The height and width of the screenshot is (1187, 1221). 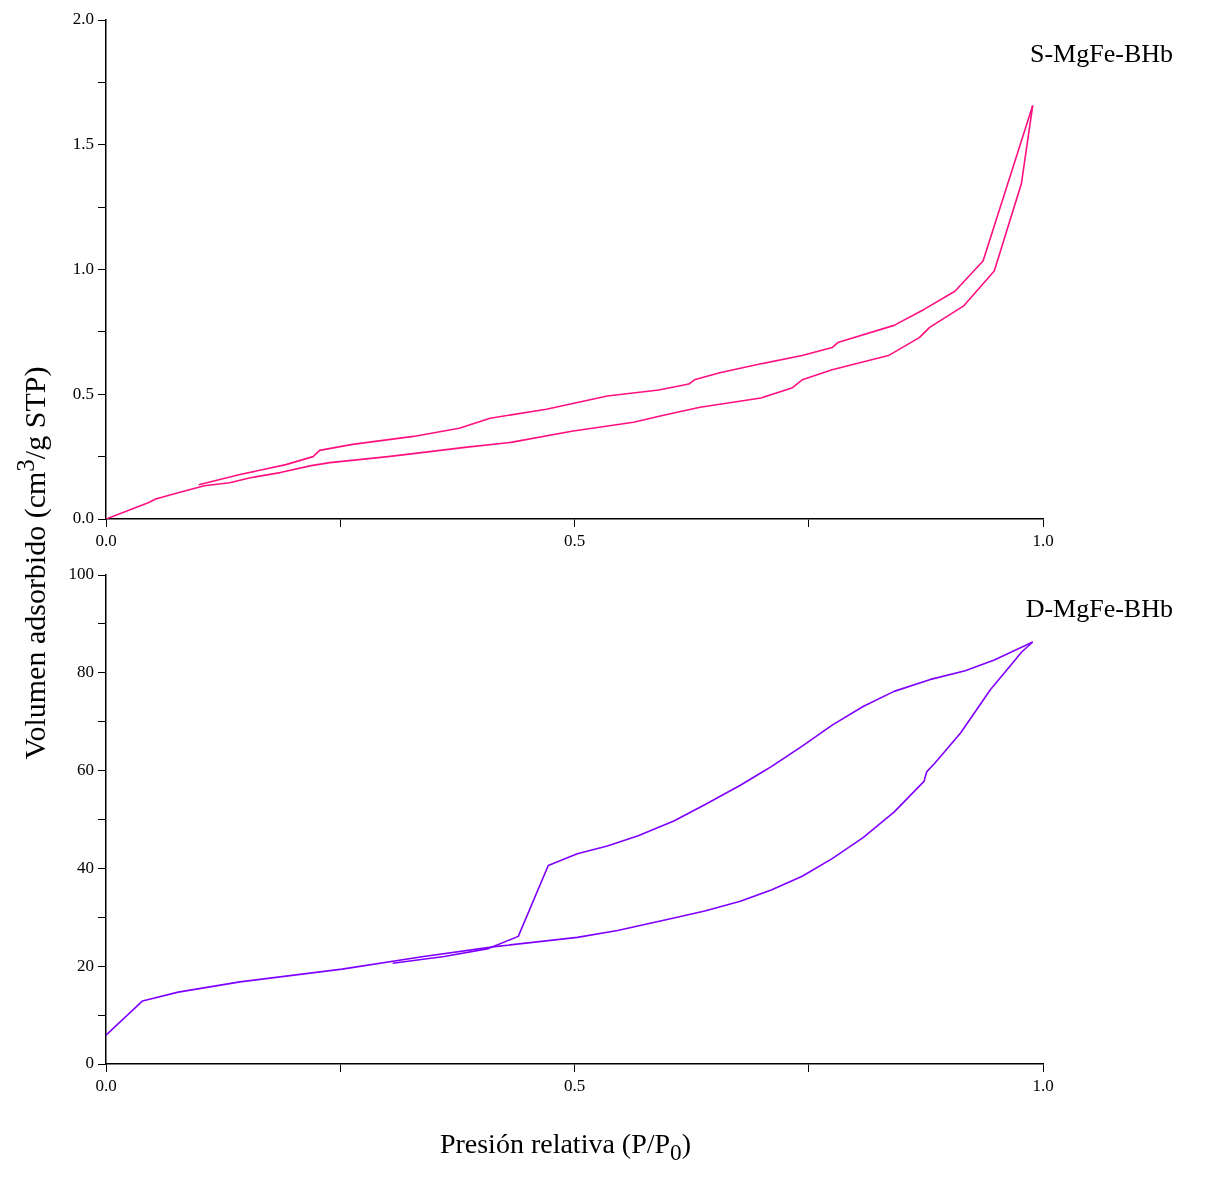 What do you see at coordinates (85, 672) in the screenshot?
I see `y-tick-label: 80` at bounding box center [85, 672].